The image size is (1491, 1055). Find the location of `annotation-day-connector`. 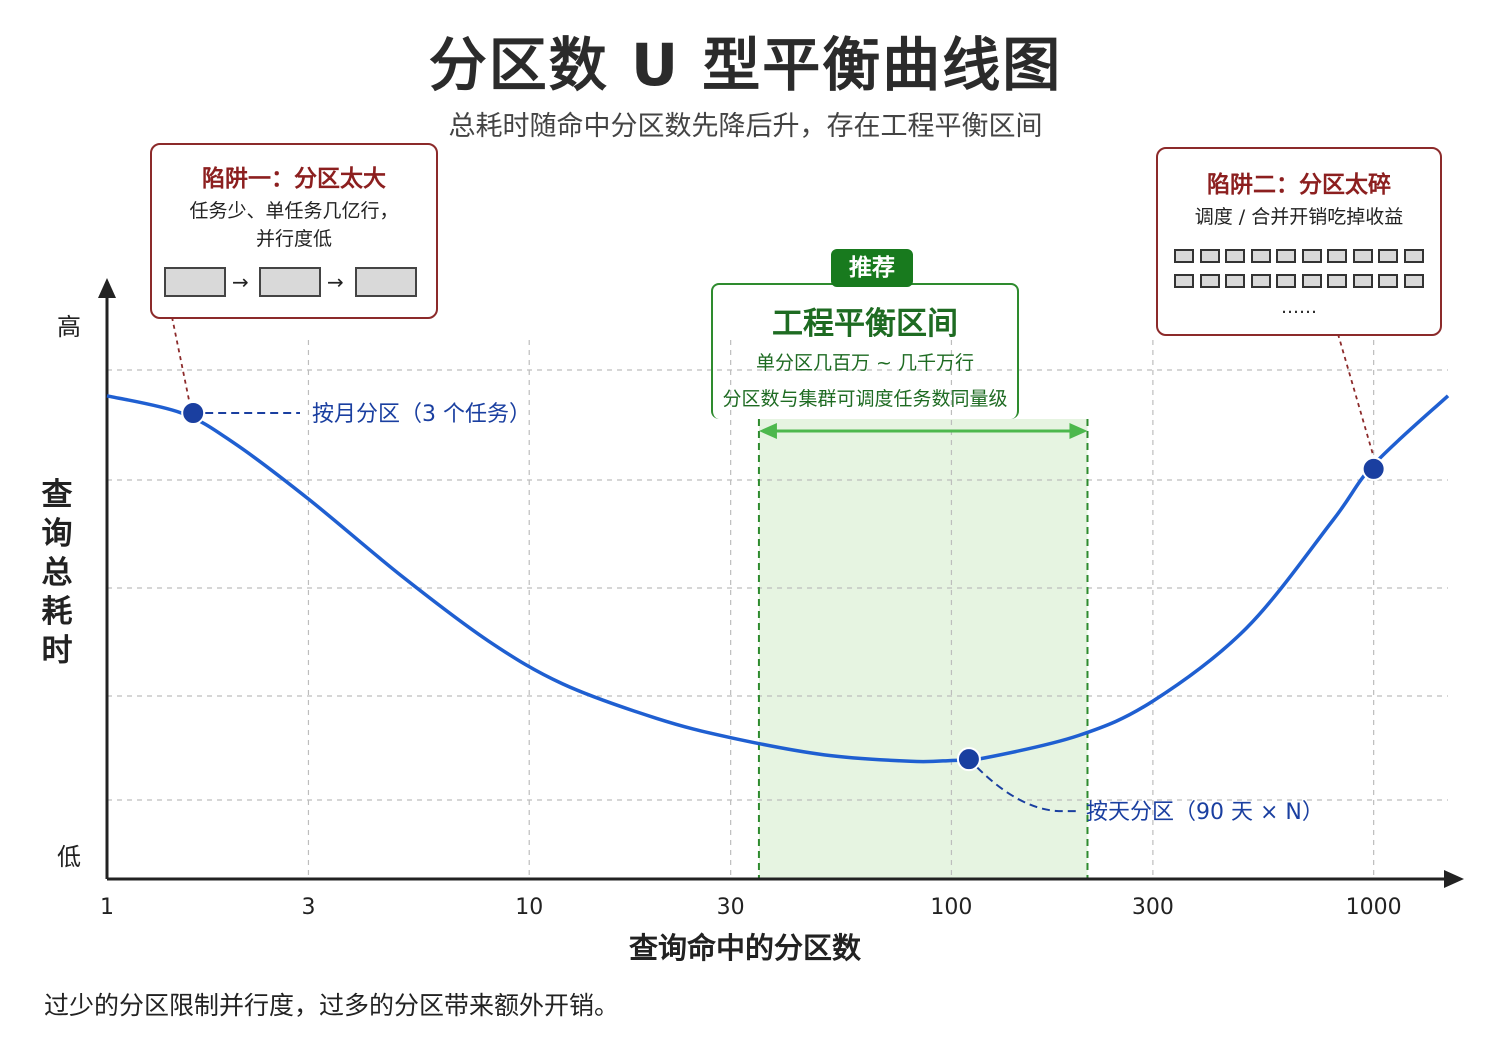

annotation-day-connector is located at coordinates (1027, 789).